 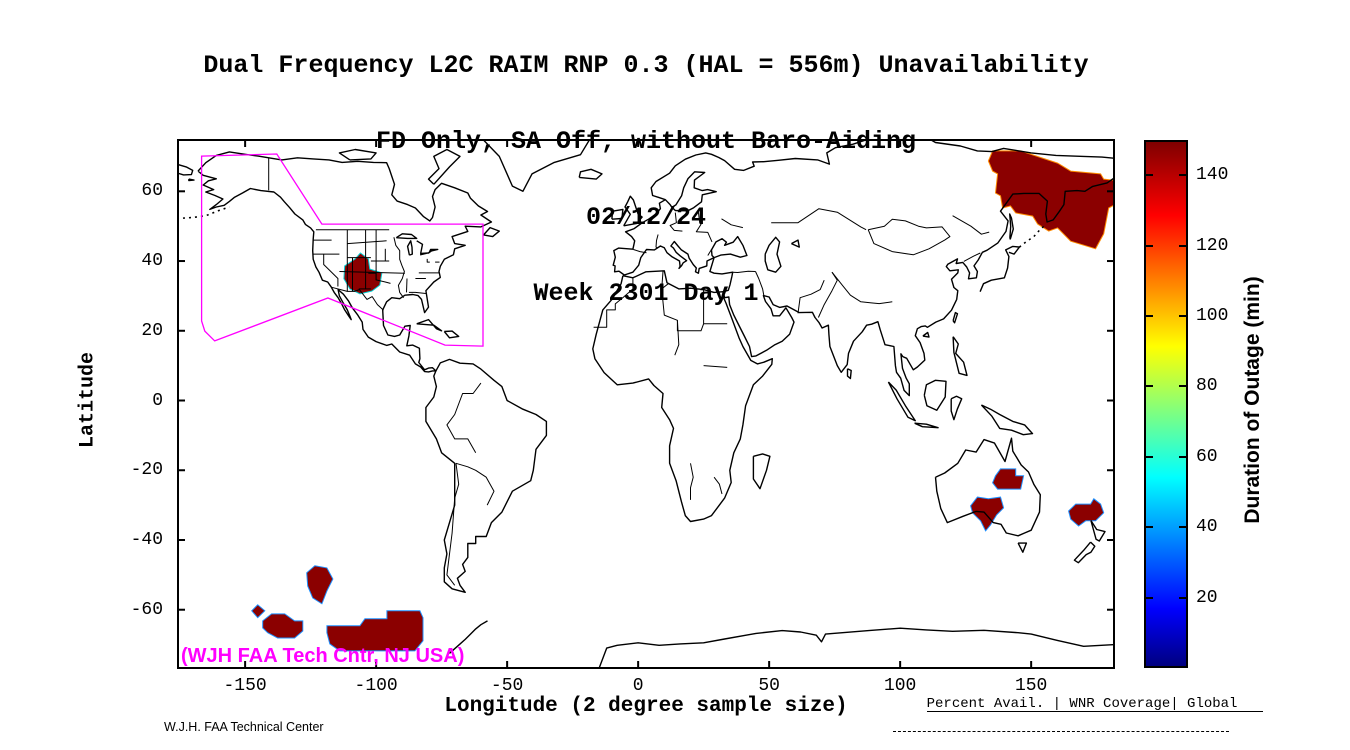 I want to click on waas-coverage-boundary, so click(x=342, y=250).